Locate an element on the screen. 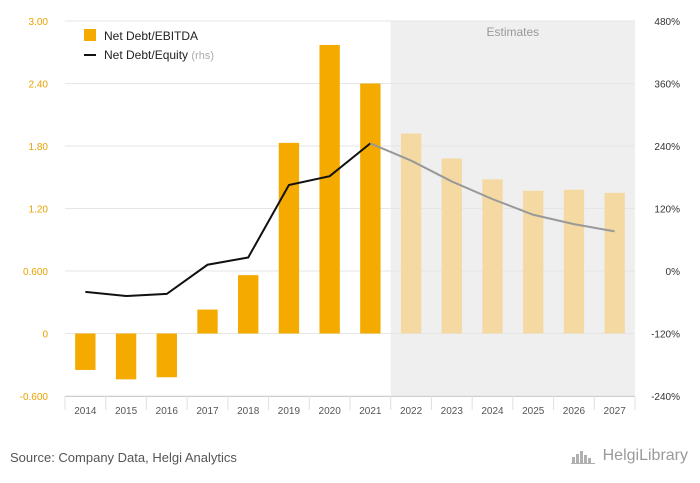  y-right-tick-label: 0% is located at coordinates (673, 272).